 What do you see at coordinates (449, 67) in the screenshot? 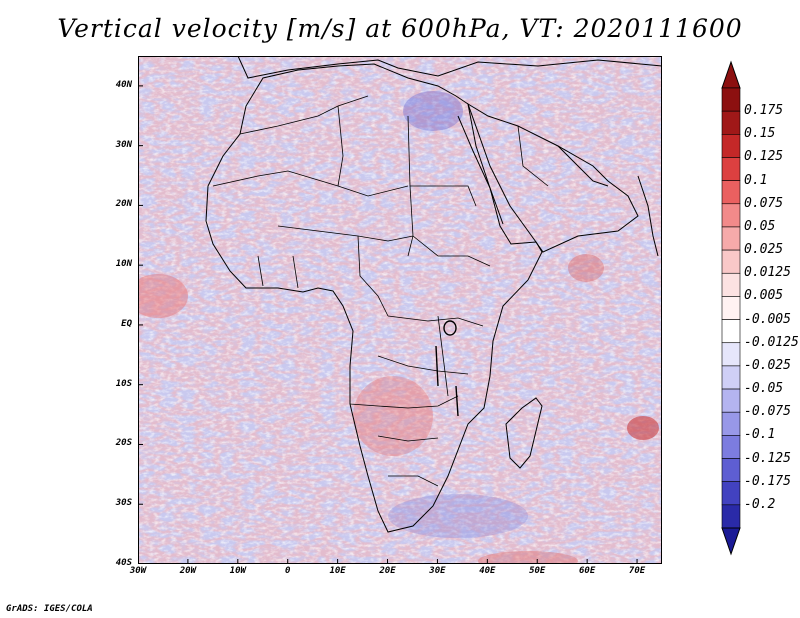
I see `europe-coastline` at bounding box center [449, 67].